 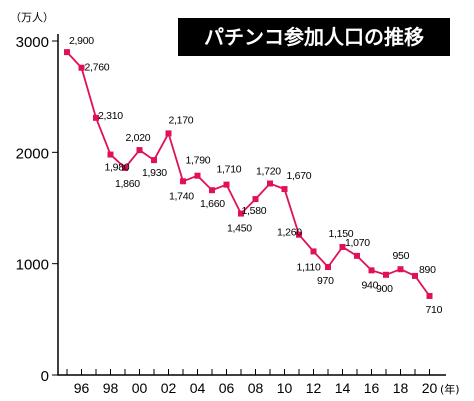 What do you see at coordinates (45, 376) in the screenshot?
I see `y-tick-label: 0` at bounding box center [45, 376].